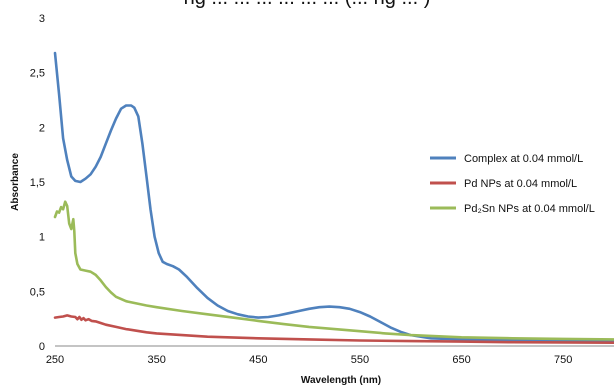  I want to click on x-tick-label: 250, so click(55, 360).